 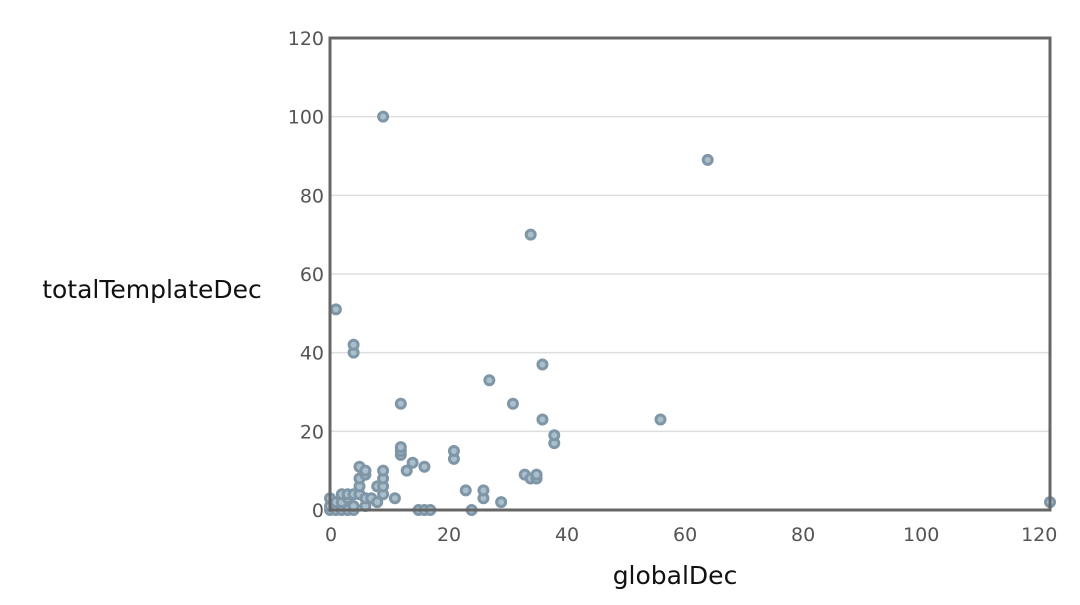 What do you see at coordinates (306, 118) in the screenshot?
I see `y-tick-label: 100` at bounding box center [306, 118].